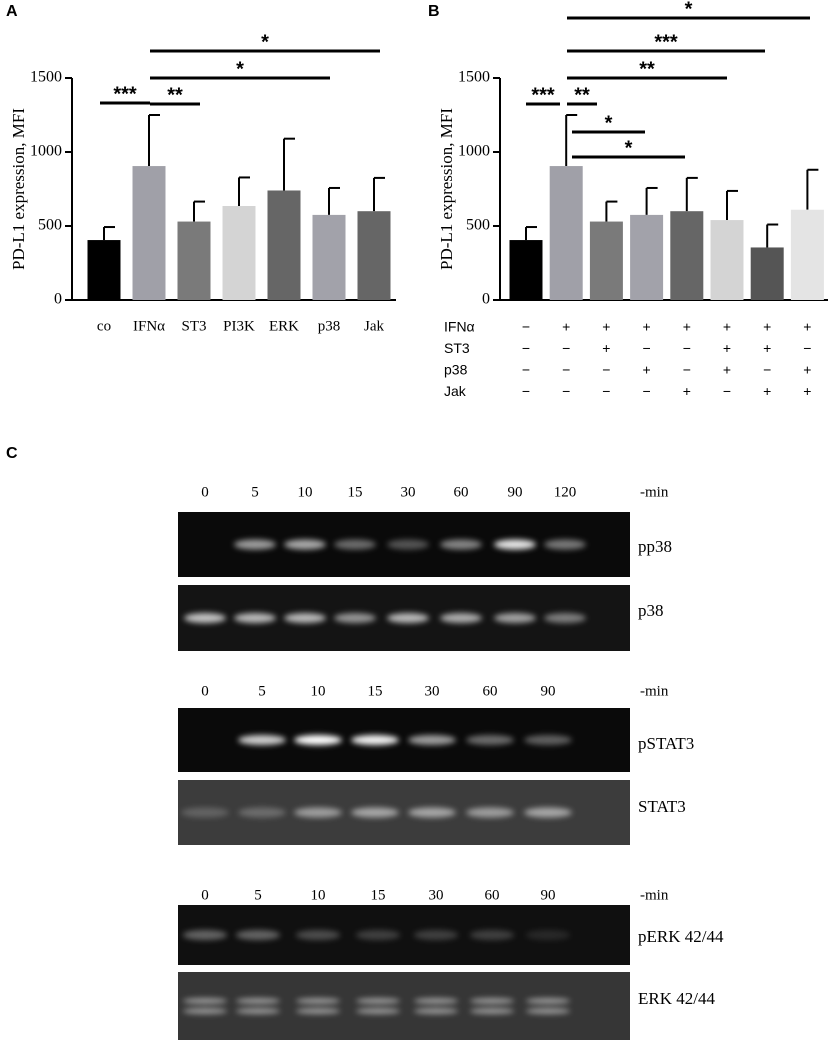  I want to click on treatment-name: p38, so click(456, 370).